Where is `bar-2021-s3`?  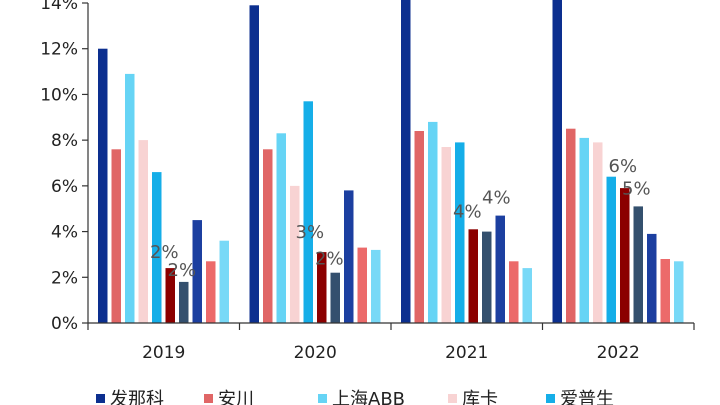 bar-2021-s3 is located at coordinates (446, 235).